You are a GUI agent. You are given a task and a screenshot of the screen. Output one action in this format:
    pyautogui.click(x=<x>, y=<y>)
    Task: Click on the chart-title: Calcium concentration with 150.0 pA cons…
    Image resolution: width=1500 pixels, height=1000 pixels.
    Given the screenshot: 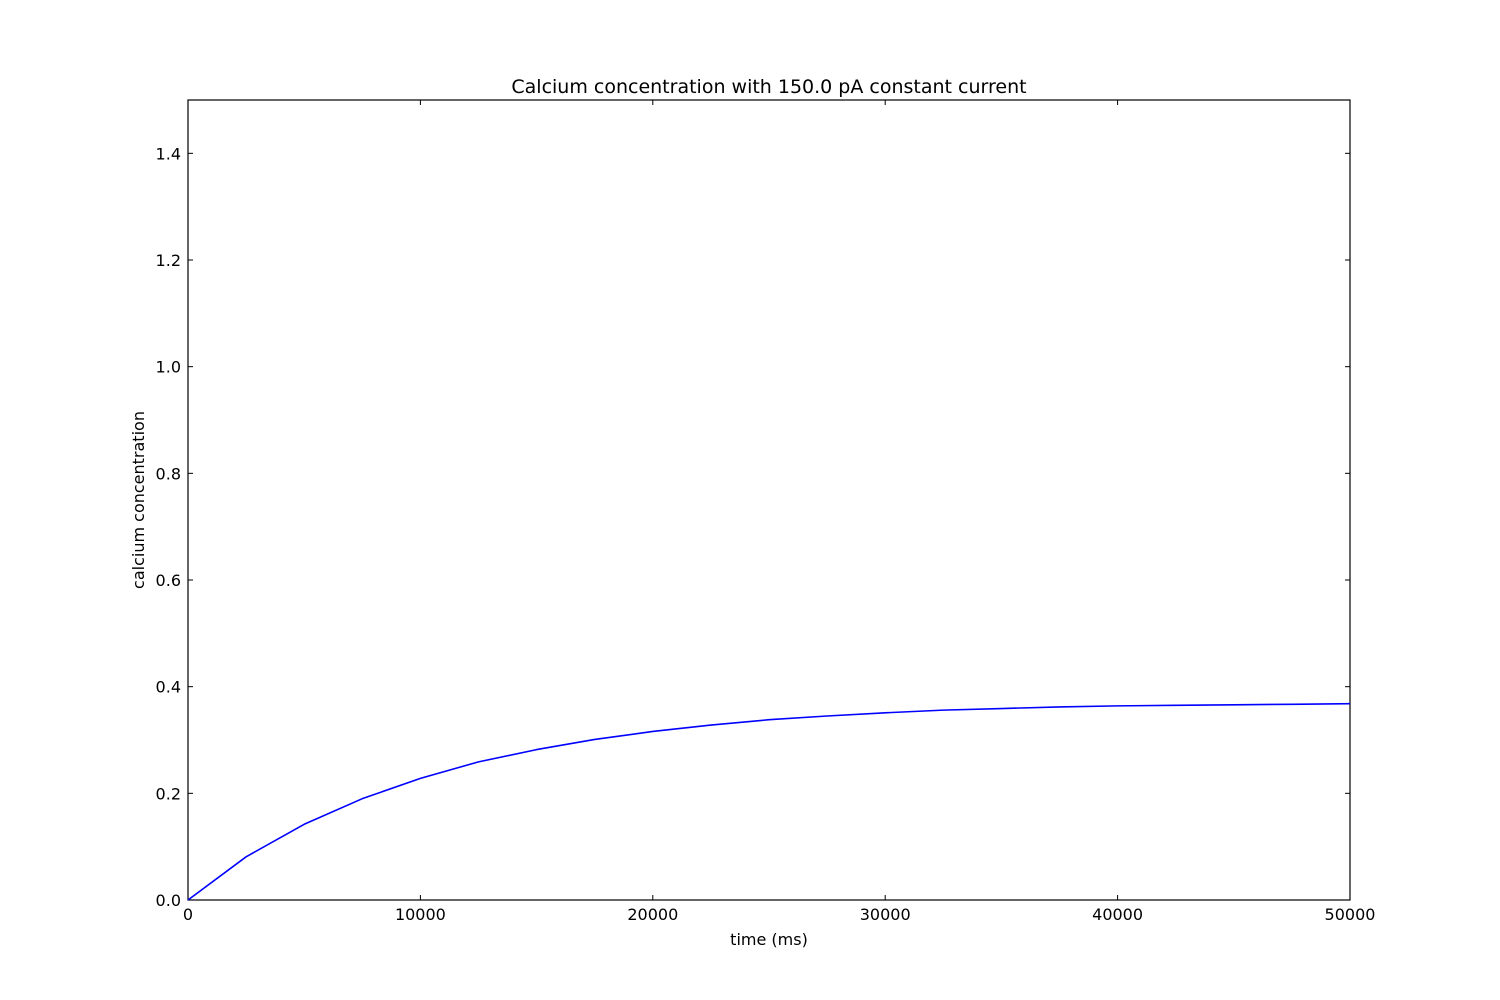 What is the action you would take?
    pyautogui.click(x=768, y=87)
    